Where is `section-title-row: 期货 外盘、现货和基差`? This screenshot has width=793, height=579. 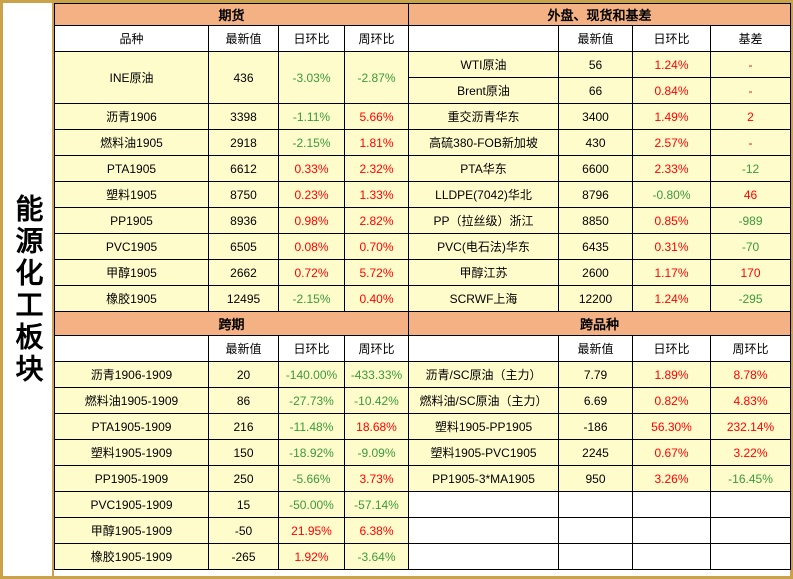
section-title-row: 期货 外盘、现货和基差 is located at coordinates (422, 14).